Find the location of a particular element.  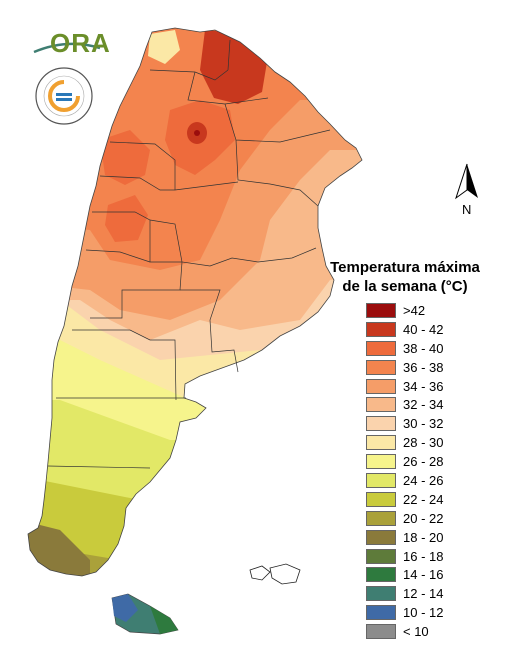

legend-item: 12 - 14 is located at coordinates (404, 593).